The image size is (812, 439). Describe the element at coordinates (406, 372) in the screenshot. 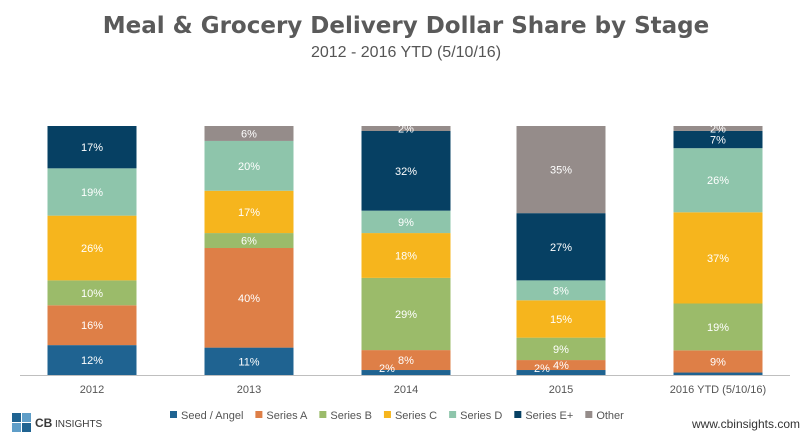

I see `bar-2014-seed-angel` at that location.